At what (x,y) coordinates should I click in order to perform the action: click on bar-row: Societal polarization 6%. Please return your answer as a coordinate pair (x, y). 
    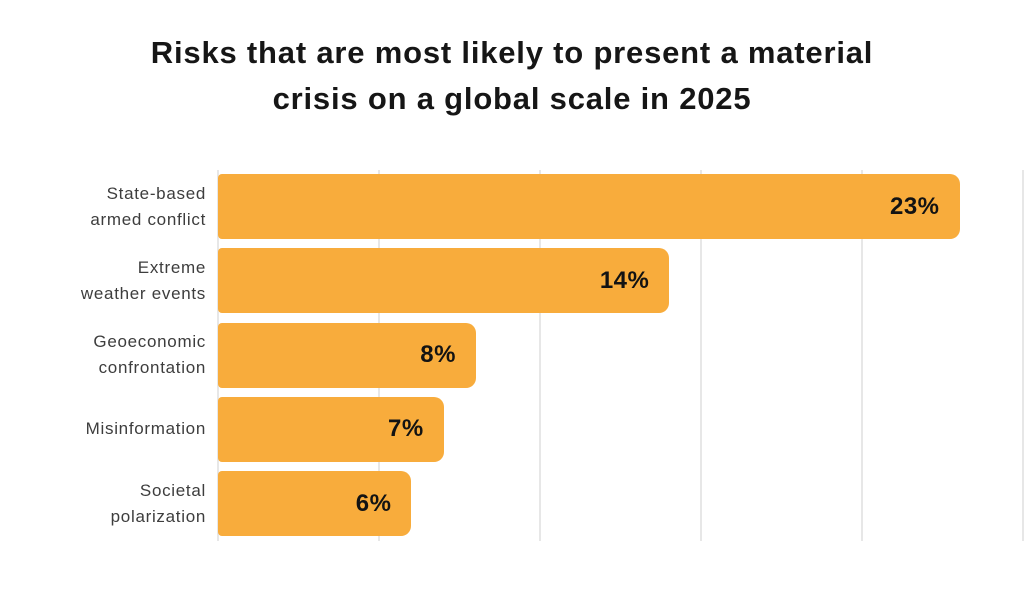
    Looking at the image, I should click on (512, 503).